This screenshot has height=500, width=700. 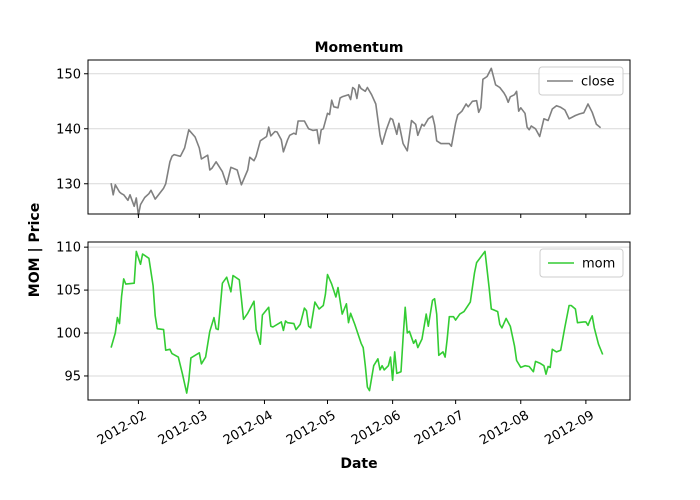 I want to click on chart-title: Momentum, so click(x=359, y=48).